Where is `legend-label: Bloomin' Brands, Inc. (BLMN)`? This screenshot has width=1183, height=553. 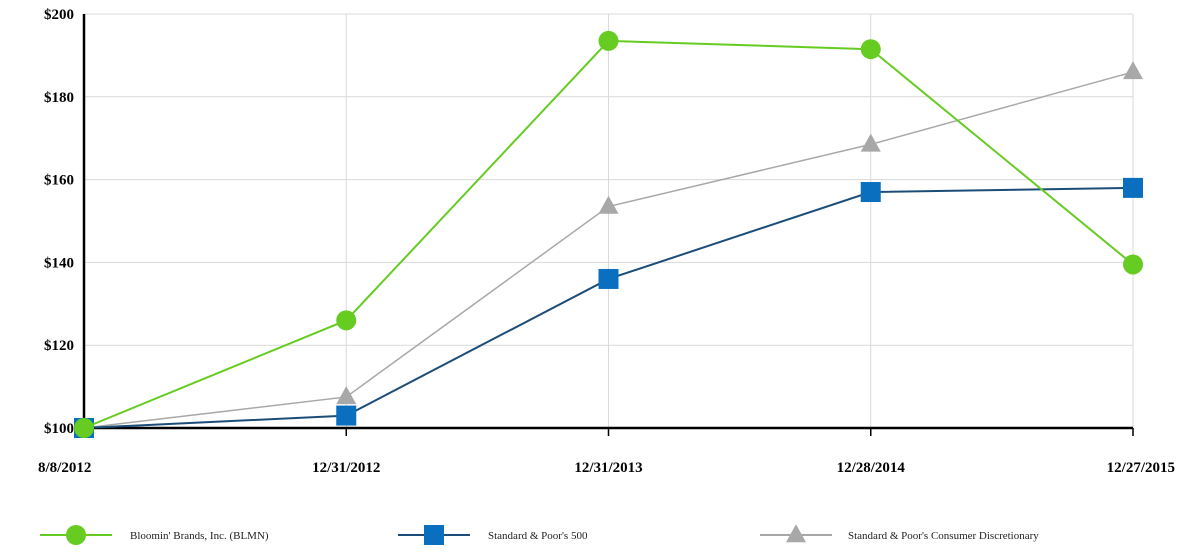
legend-label: Bloomin' Brands, Inc. (BLMN) is located at coordinates (199, 536).